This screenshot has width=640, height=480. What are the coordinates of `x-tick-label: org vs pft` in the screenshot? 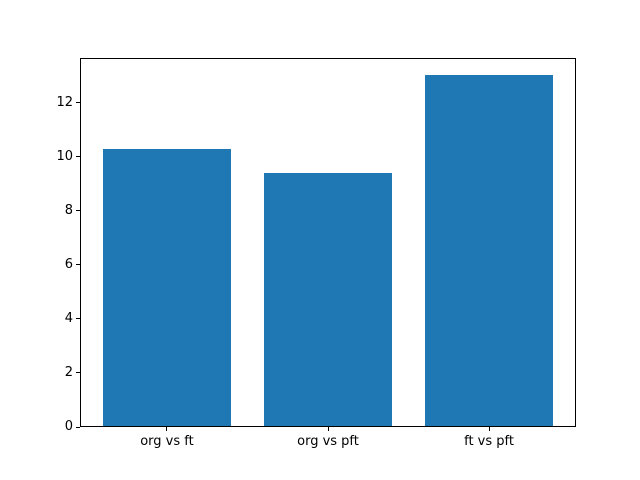 It's located at (328, 441).